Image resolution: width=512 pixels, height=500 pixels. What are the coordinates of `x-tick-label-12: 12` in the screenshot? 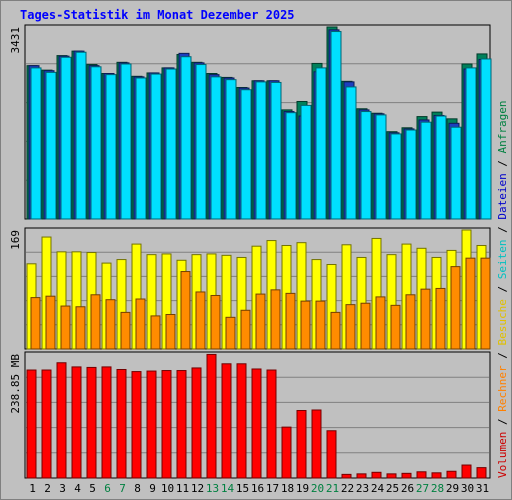 It's located at (197, 488).